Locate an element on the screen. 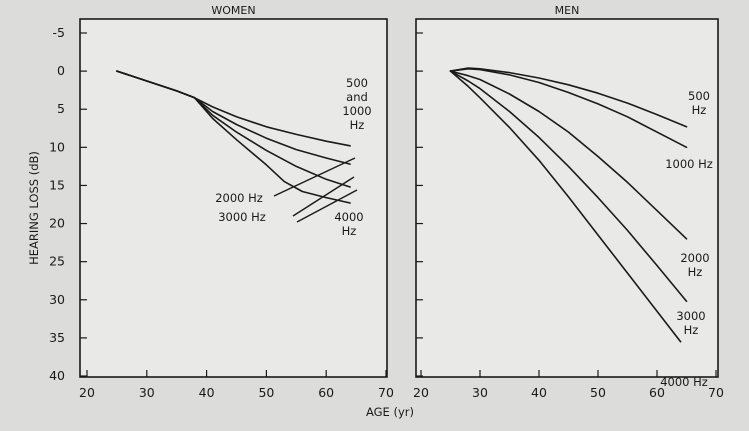  y-tick-label: 25 is located at coordinates (57, 261).